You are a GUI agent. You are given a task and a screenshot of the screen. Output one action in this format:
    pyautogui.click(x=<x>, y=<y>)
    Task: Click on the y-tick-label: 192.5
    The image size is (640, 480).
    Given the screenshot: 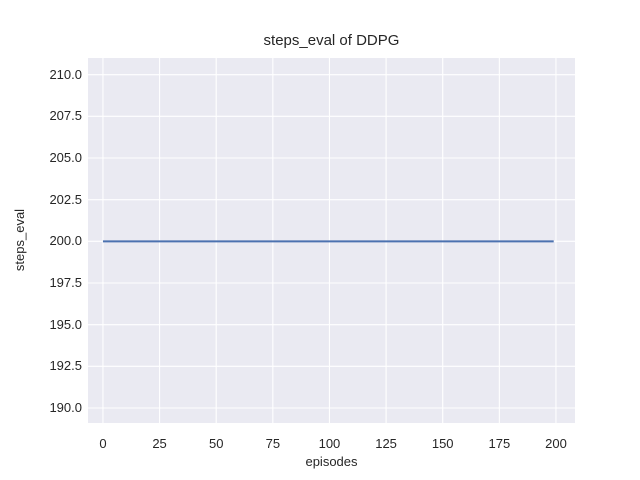 What is the action you would take?
    pyautogui.click(x=65, y=366)
    